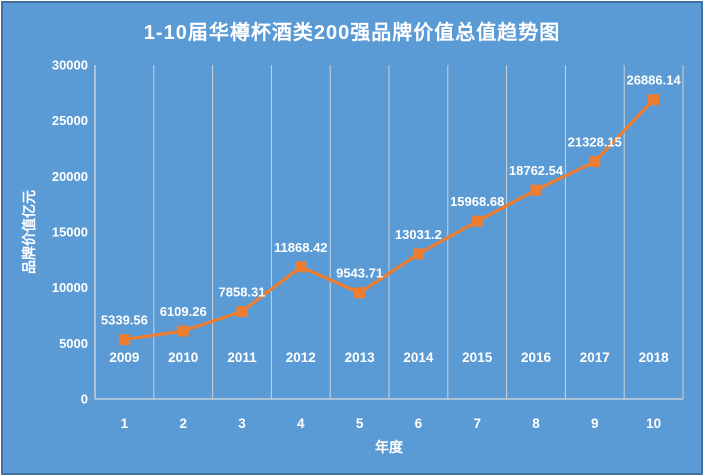  I want to click on x-tick-label: 6, so click(419, 423).